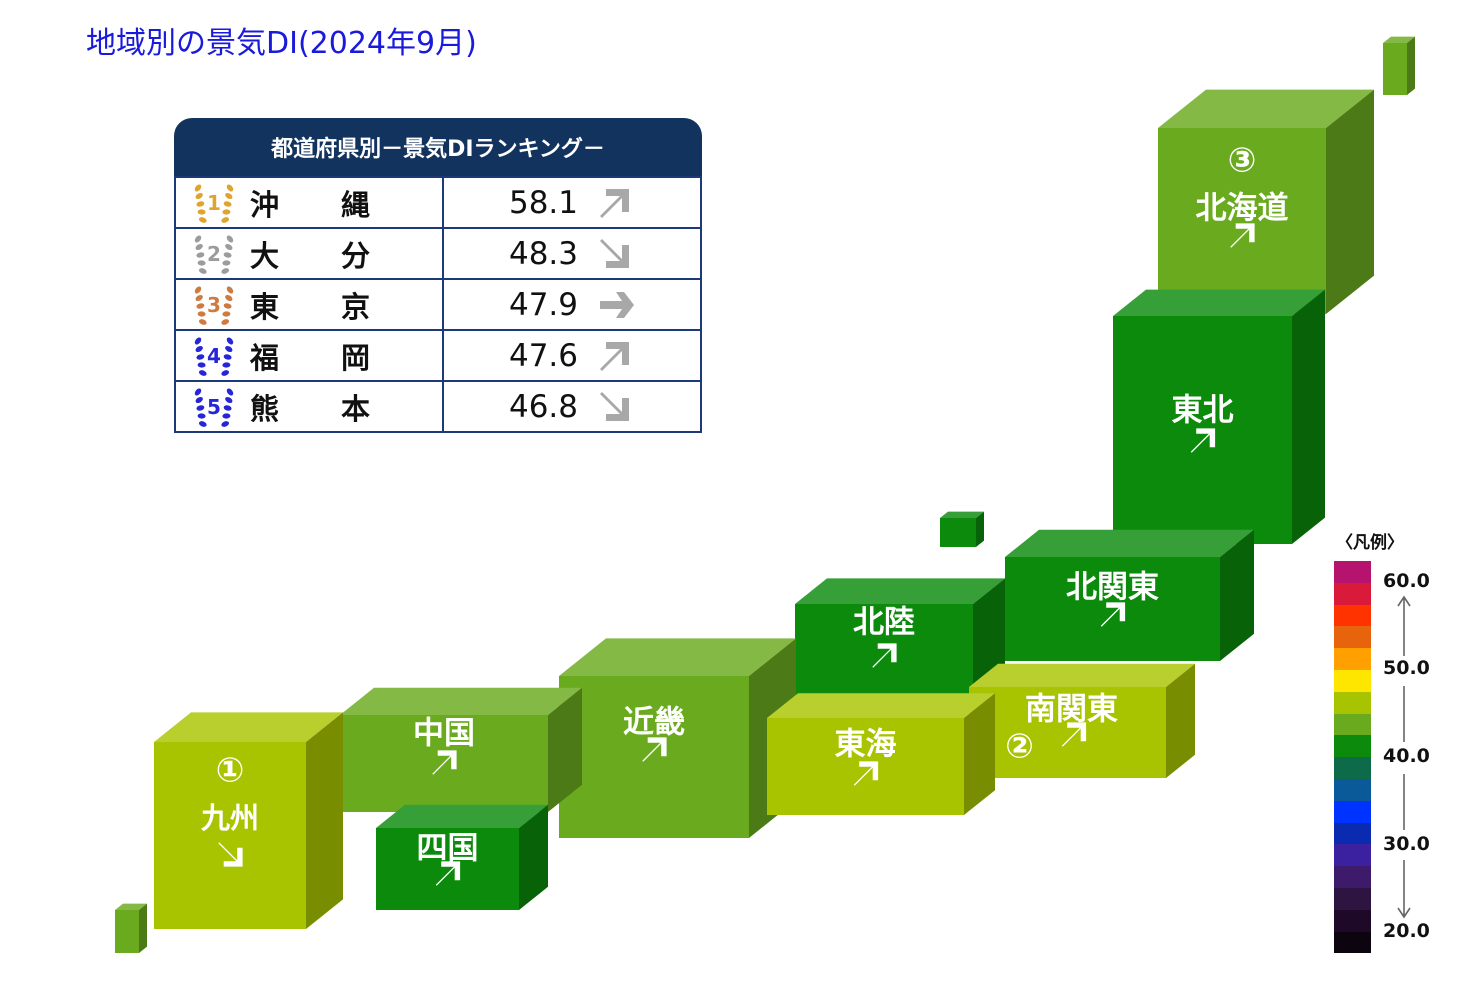 Image resolution: width=1472 pixels, height=989 pixels. Describe the element at coordinates (1180, 720) in the screenshot. I see `region-minamikanto-side` at that location.